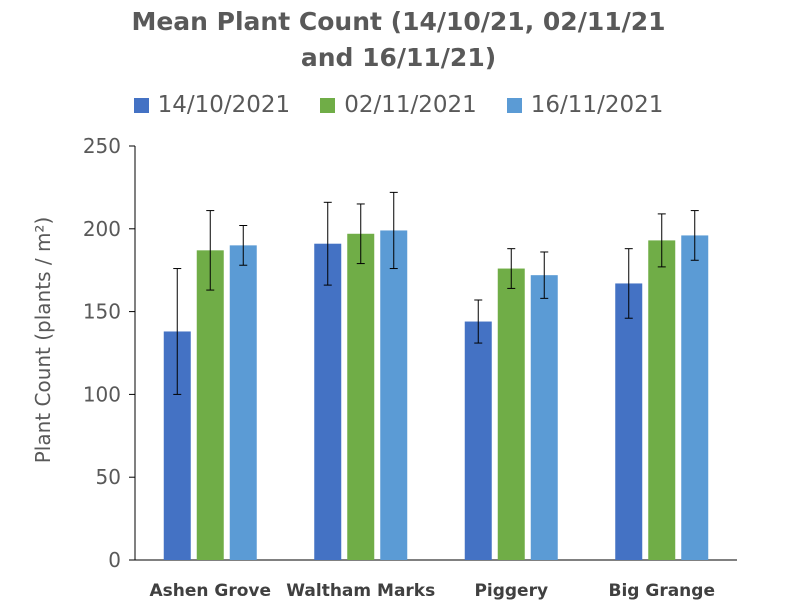 This screenshot has height=613, width=797. I want to click on y-tick-label-0: 0, so click(114, 560).